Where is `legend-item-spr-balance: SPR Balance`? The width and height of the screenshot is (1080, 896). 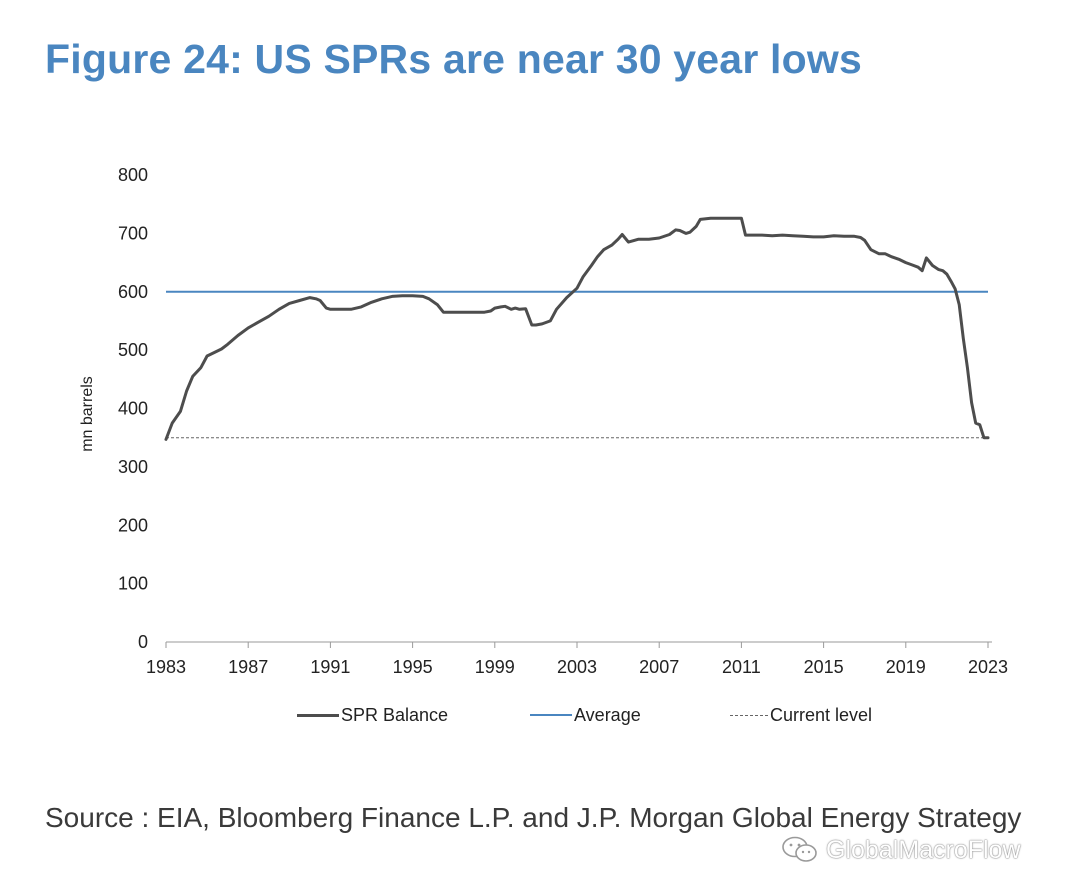 legend-item-spr-balance: SPR Balance is located at coordinates (372, 715).